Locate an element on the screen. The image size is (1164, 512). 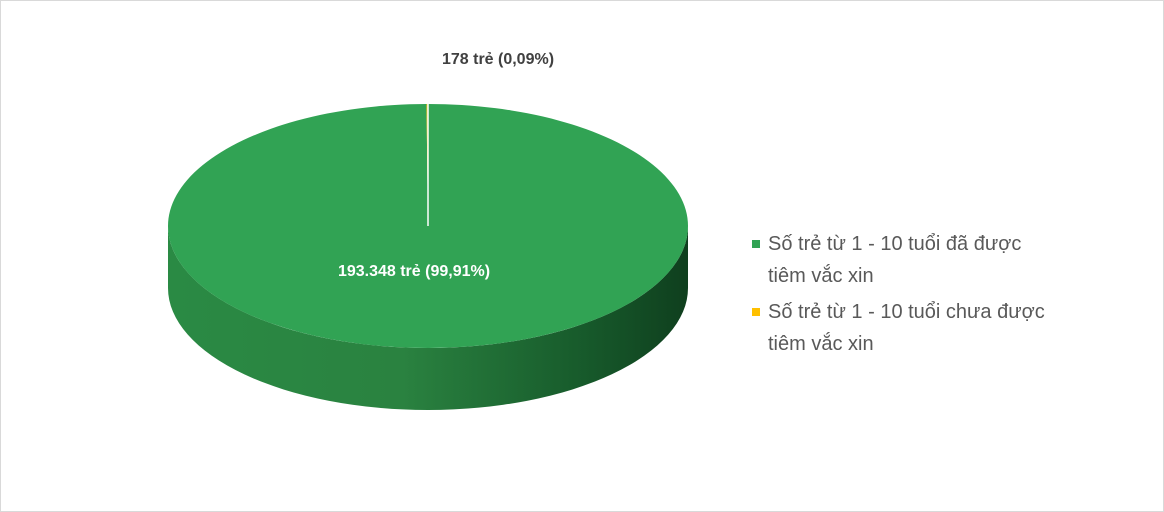
data-label-unvaccinated: 178 trẻ (0,09%) is located at coordinates (498, 59).